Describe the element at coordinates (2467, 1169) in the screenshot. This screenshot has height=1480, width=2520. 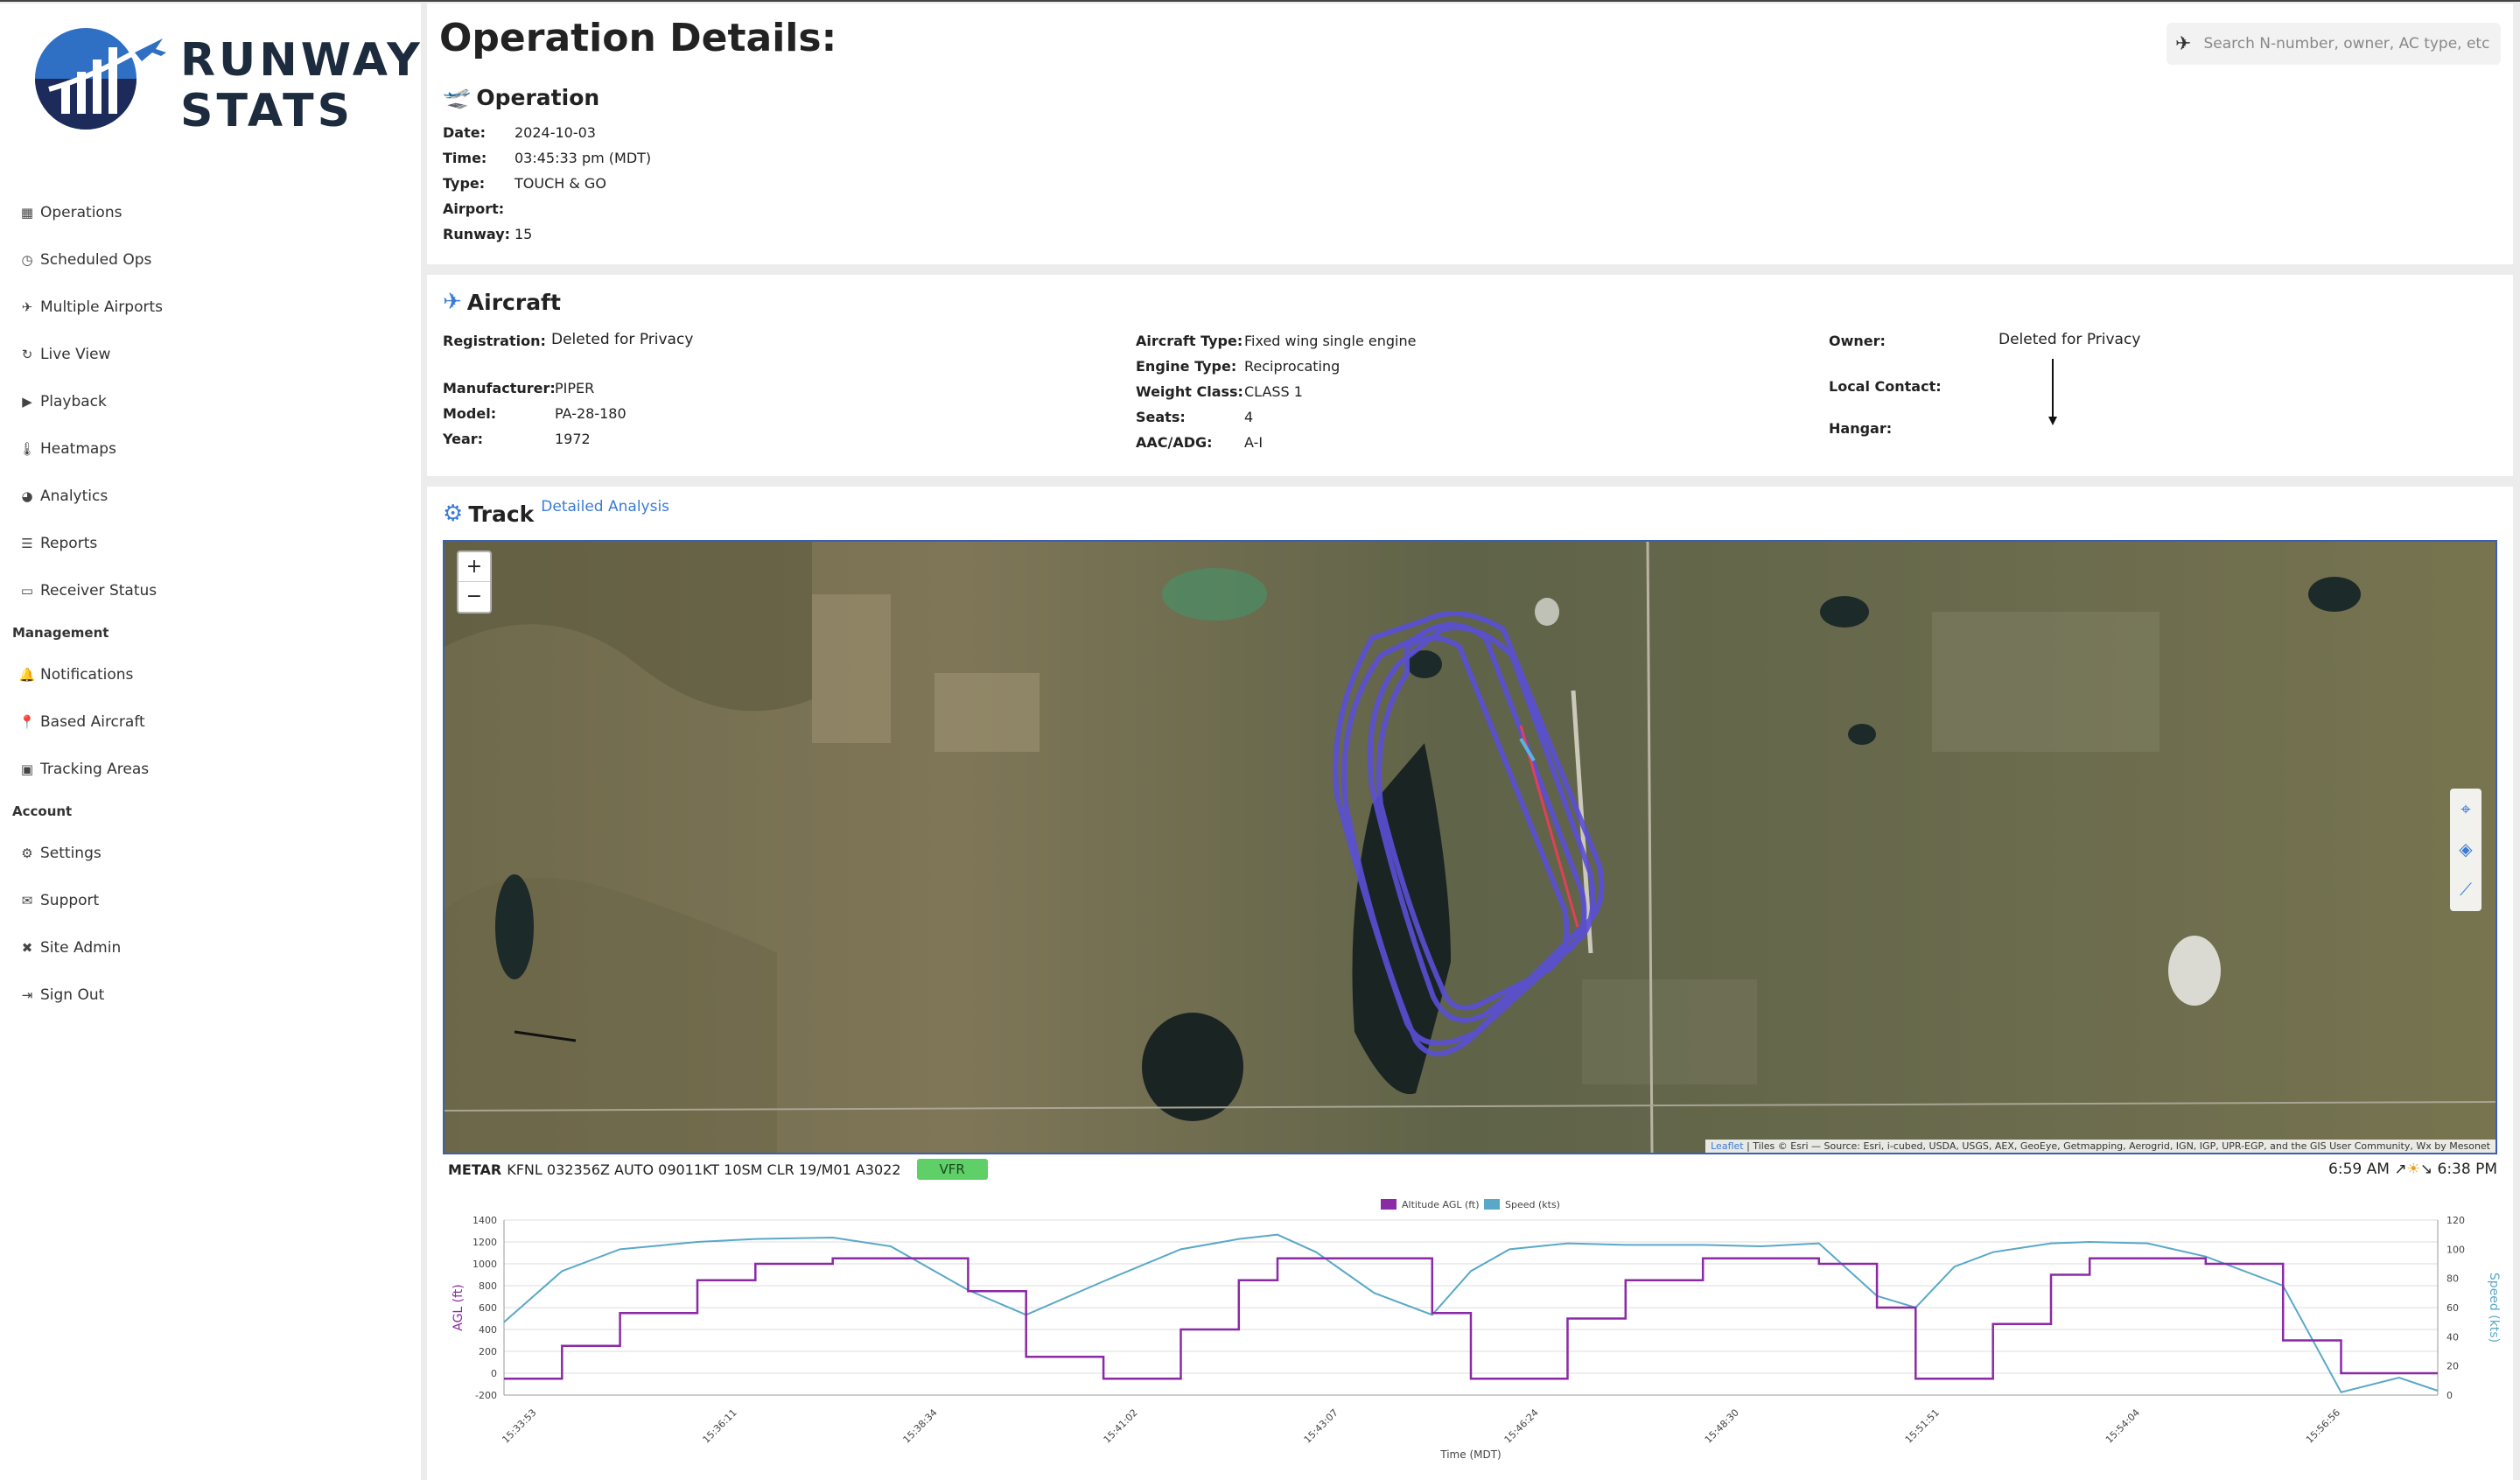
I see `sunset-time: 6:38 PM` at that location.